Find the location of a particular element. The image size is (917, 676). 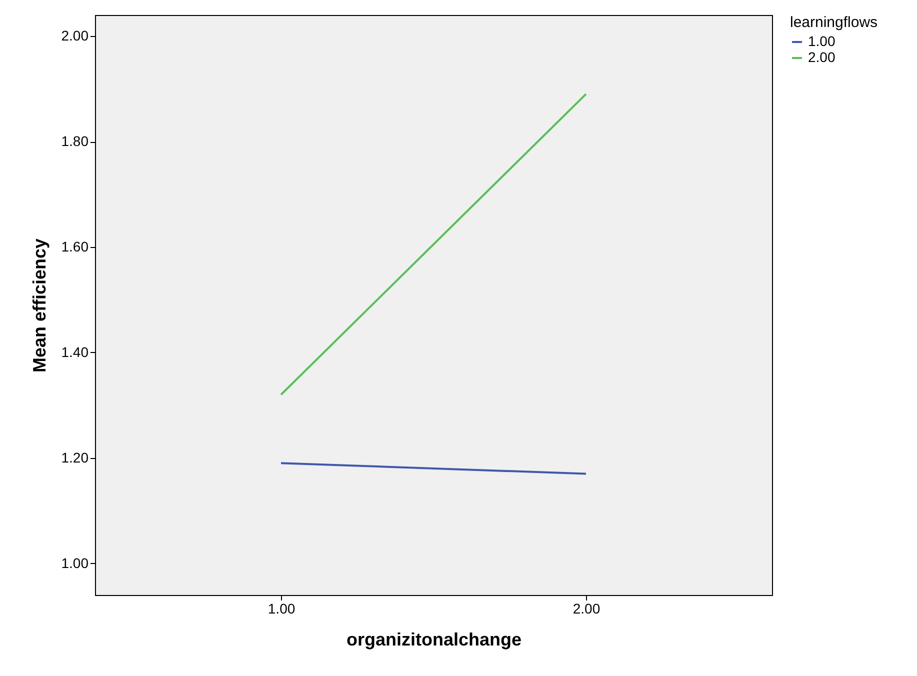

y-tick-label: 1.40 is located at coordinates (75, 352).